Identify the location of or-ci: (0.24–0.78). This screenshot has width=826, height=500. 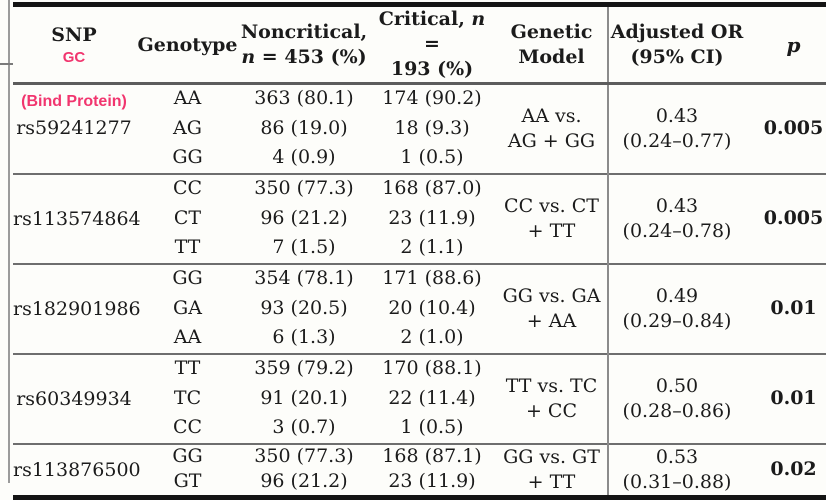
(677, 230).